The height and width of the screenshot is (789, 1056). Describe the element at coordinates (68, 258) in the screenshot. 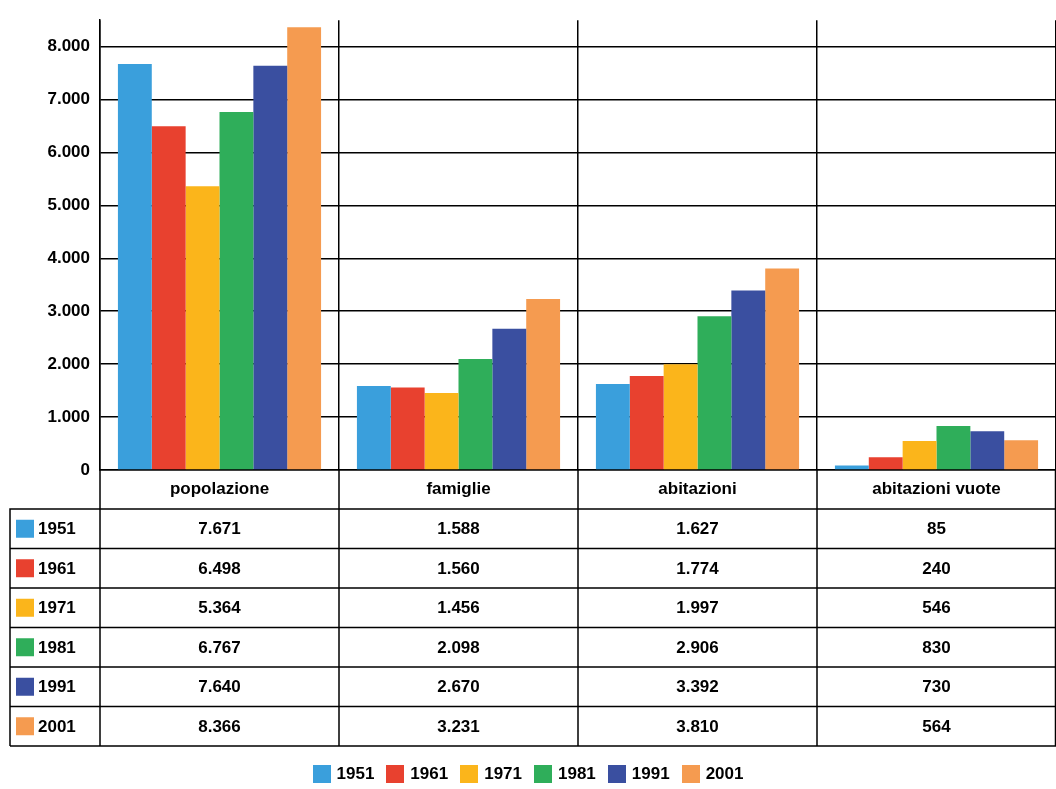

I see `y-tick-label: 4.000` at that location.